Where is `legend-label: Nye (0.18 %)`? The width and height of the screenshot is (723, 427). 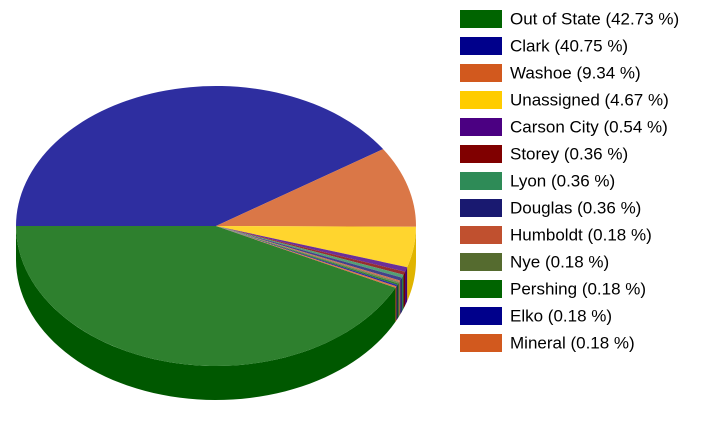
legend-label: Nye (0.18 %) is located at coordinates (559, 261).